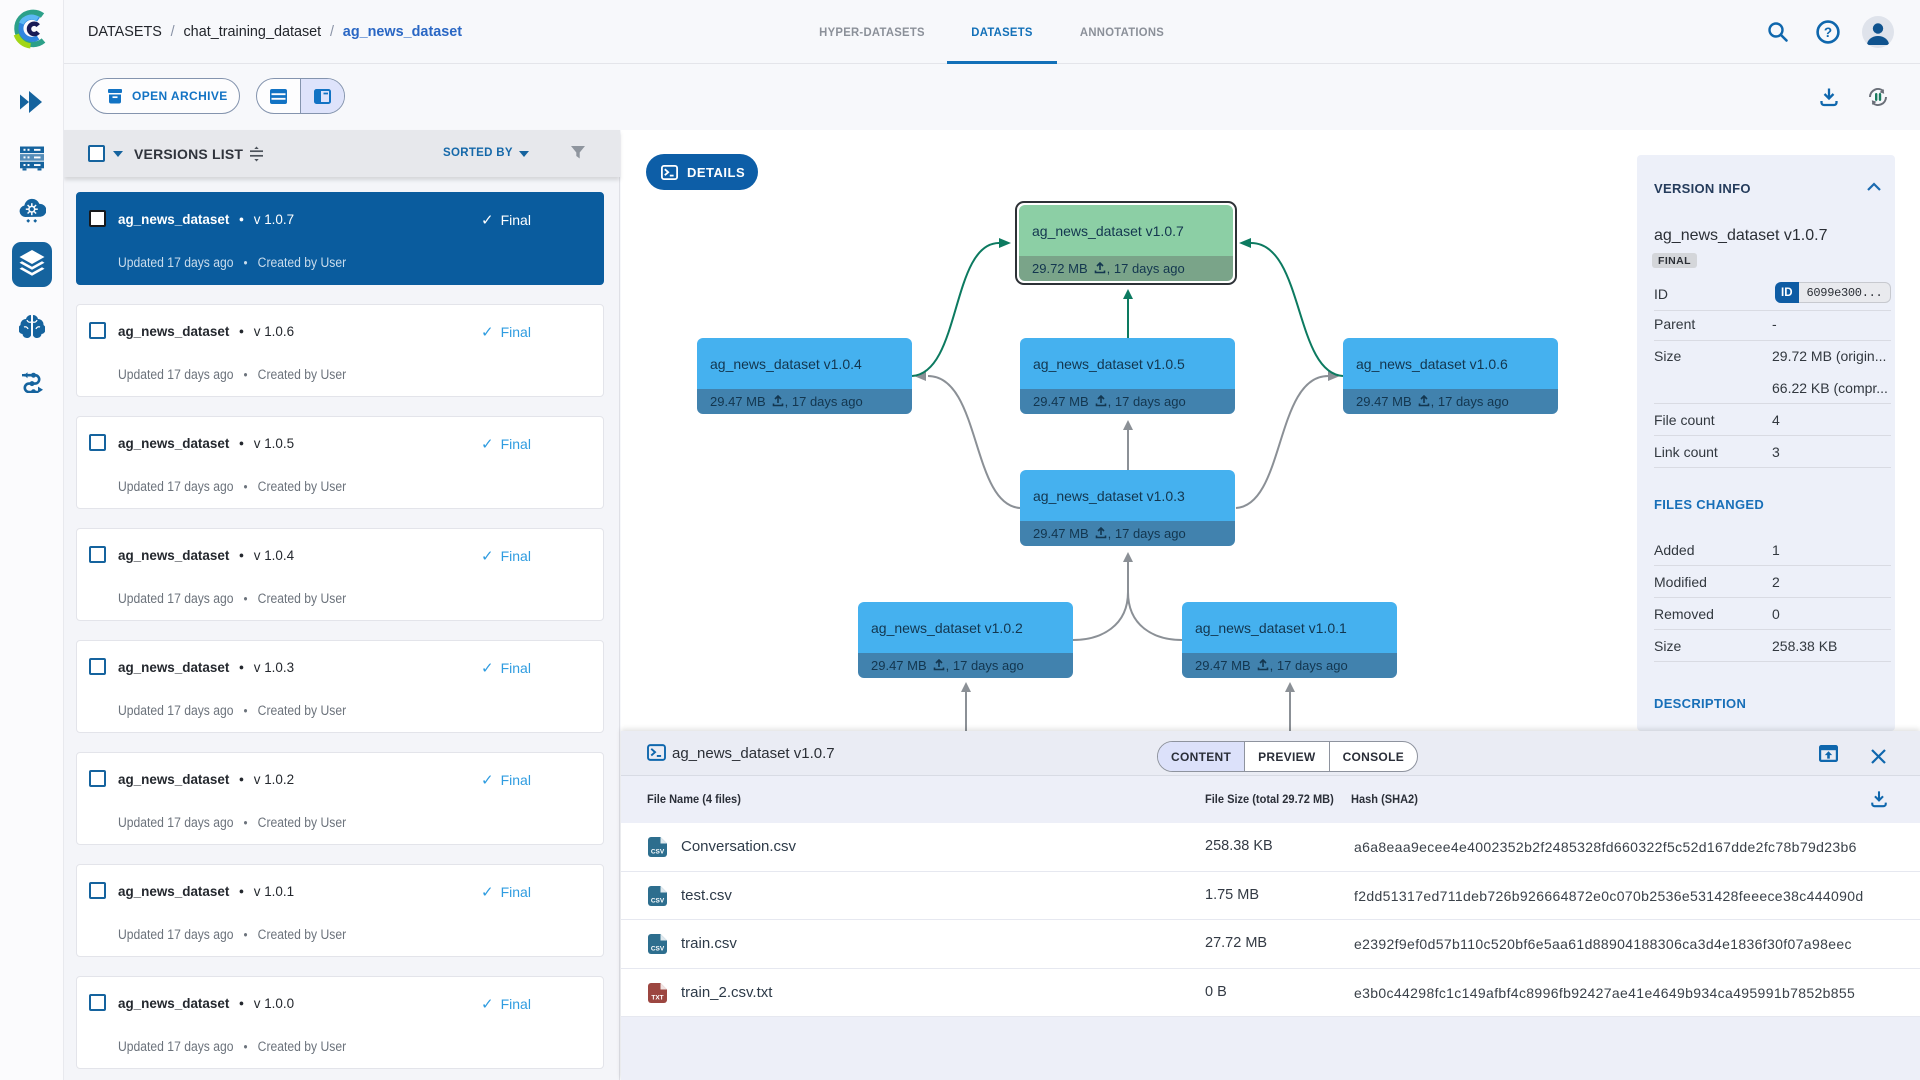 Image resolution: width=1920 pixels, height=1080 pixels. What do you see at coordinates (657, 997) in the screenshot?
I see `svg-text: TXT` at bounding box center [657, 997].